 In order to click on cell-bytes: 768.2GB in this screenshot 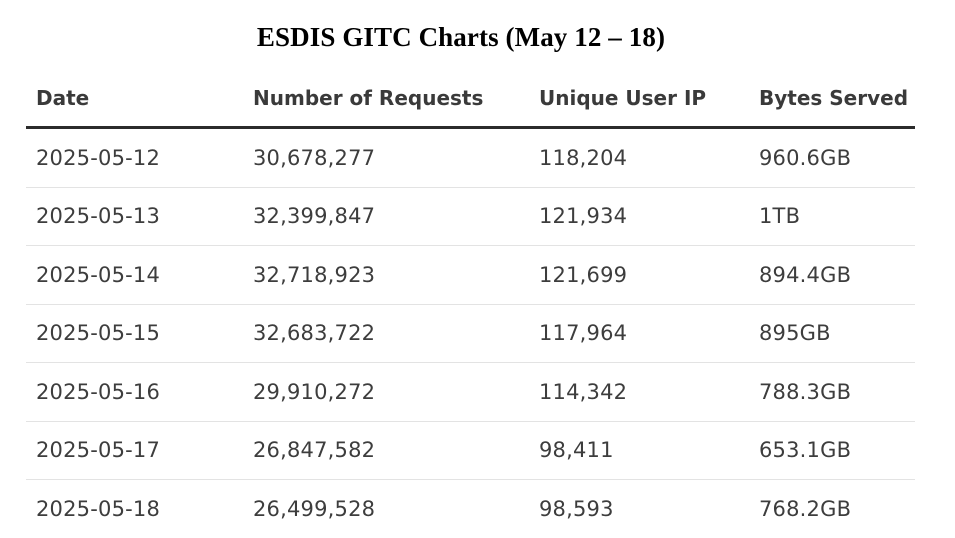, I will do `click(805, 508)`.